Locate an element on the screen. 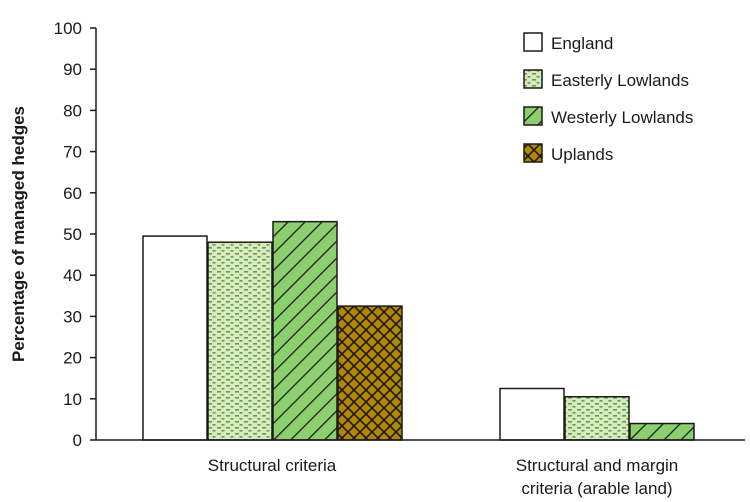  y-tick-label: 70 is located at coordinates (72, 152).